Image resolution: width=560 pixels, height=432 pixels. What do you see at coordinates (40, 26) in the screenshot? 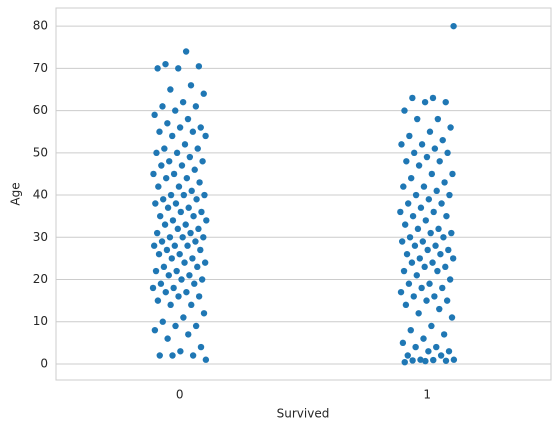
I see `y-tick-label: 80` at bounding box center [40, 26].